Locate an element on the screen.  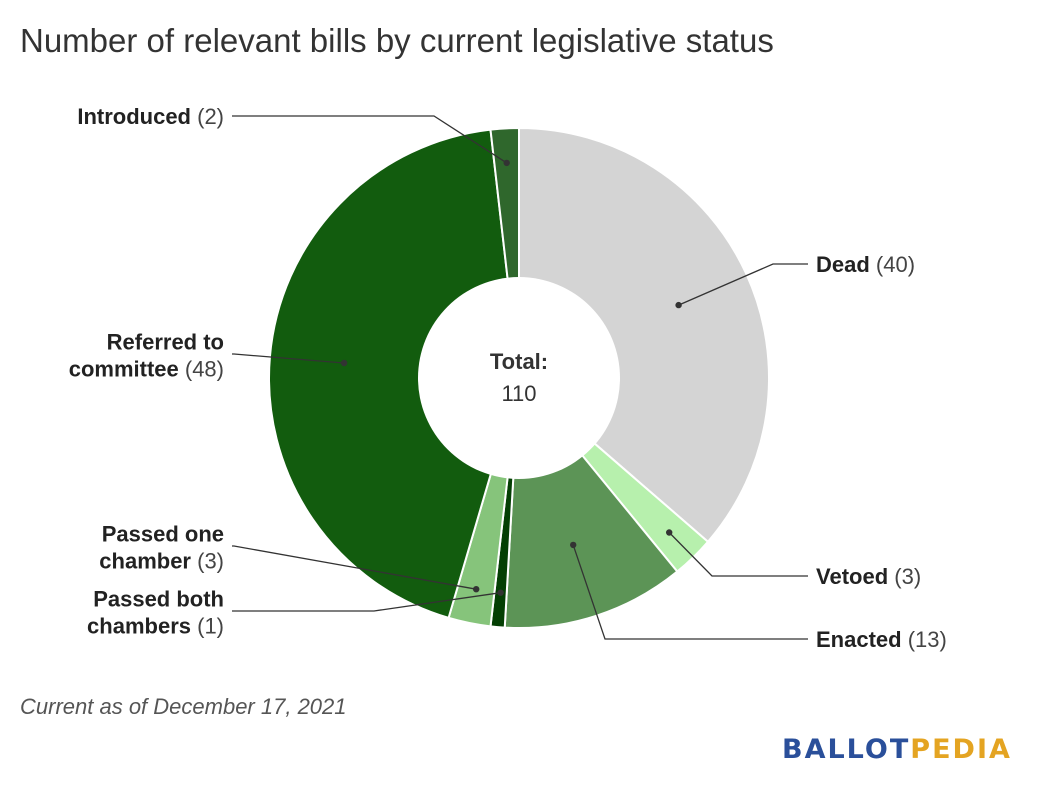
footnote: Current as of December 17, 2021 is located at coordinates (183, 706).